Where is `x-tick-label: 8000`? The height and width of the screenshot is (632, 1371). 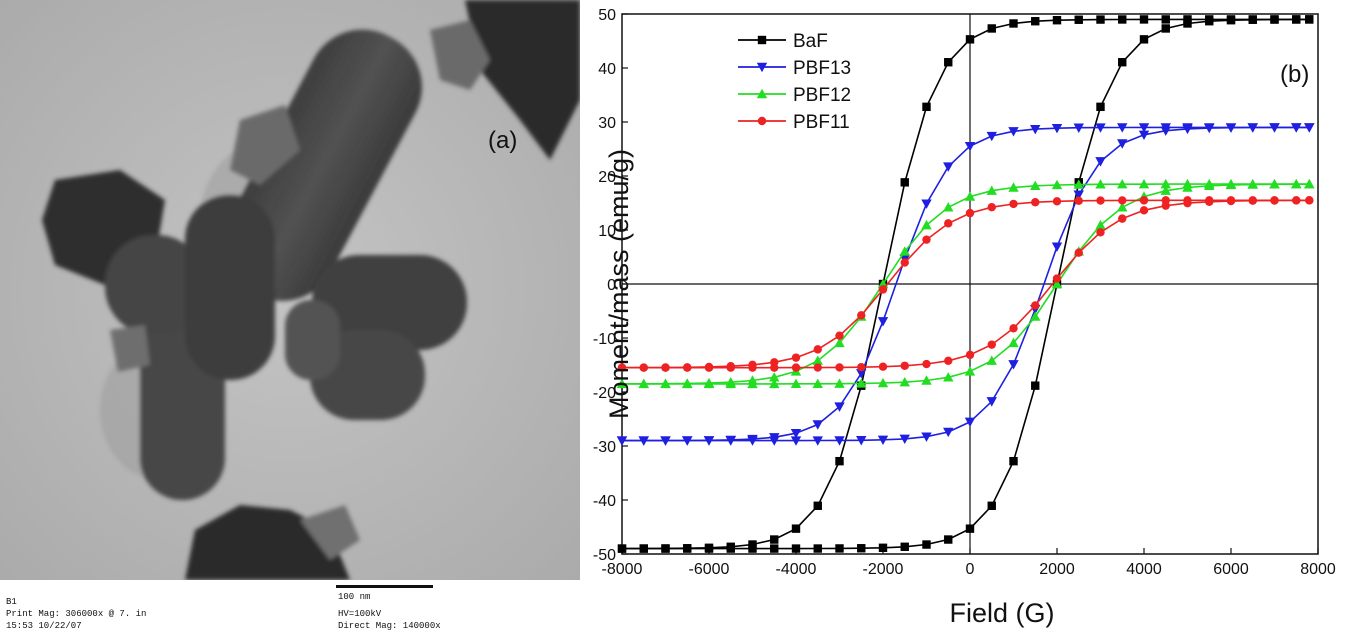
x-tick-label: 8000 is located at coordinates (1318, 569).